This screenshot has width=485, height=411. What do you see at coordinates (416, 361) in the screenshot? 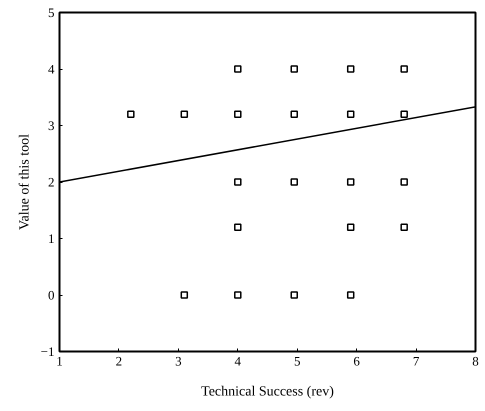
I see `x-tick-label: 7` at bounding box center [416, 361].